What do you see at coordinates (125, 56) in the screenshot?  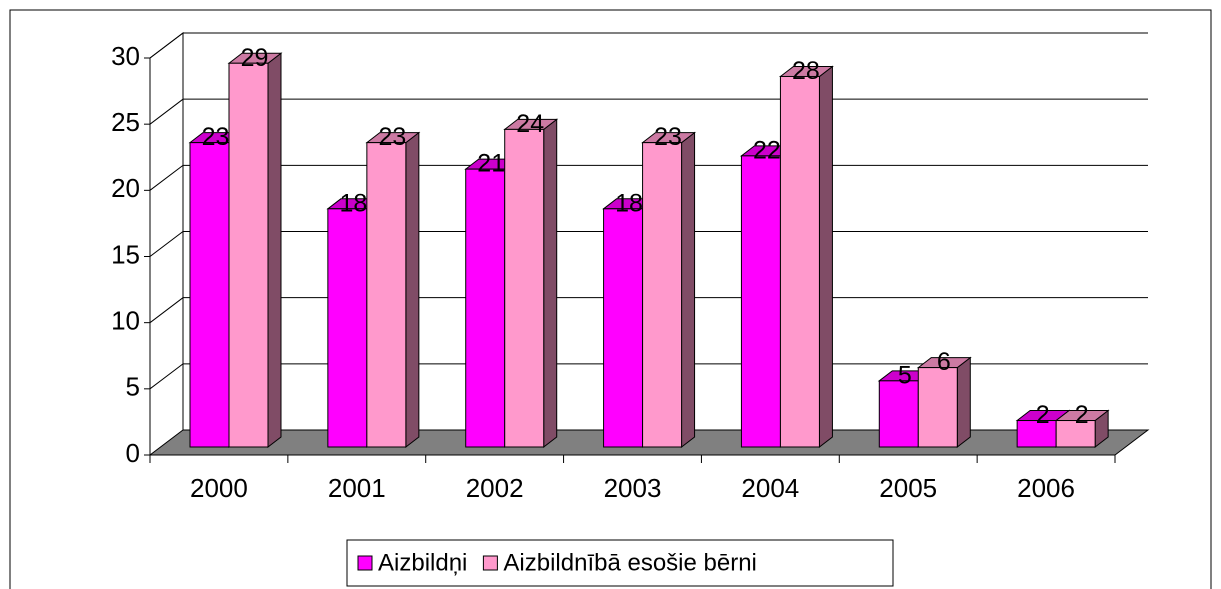 I see `y-tick-label: 30` at bounding box center [125, 56].